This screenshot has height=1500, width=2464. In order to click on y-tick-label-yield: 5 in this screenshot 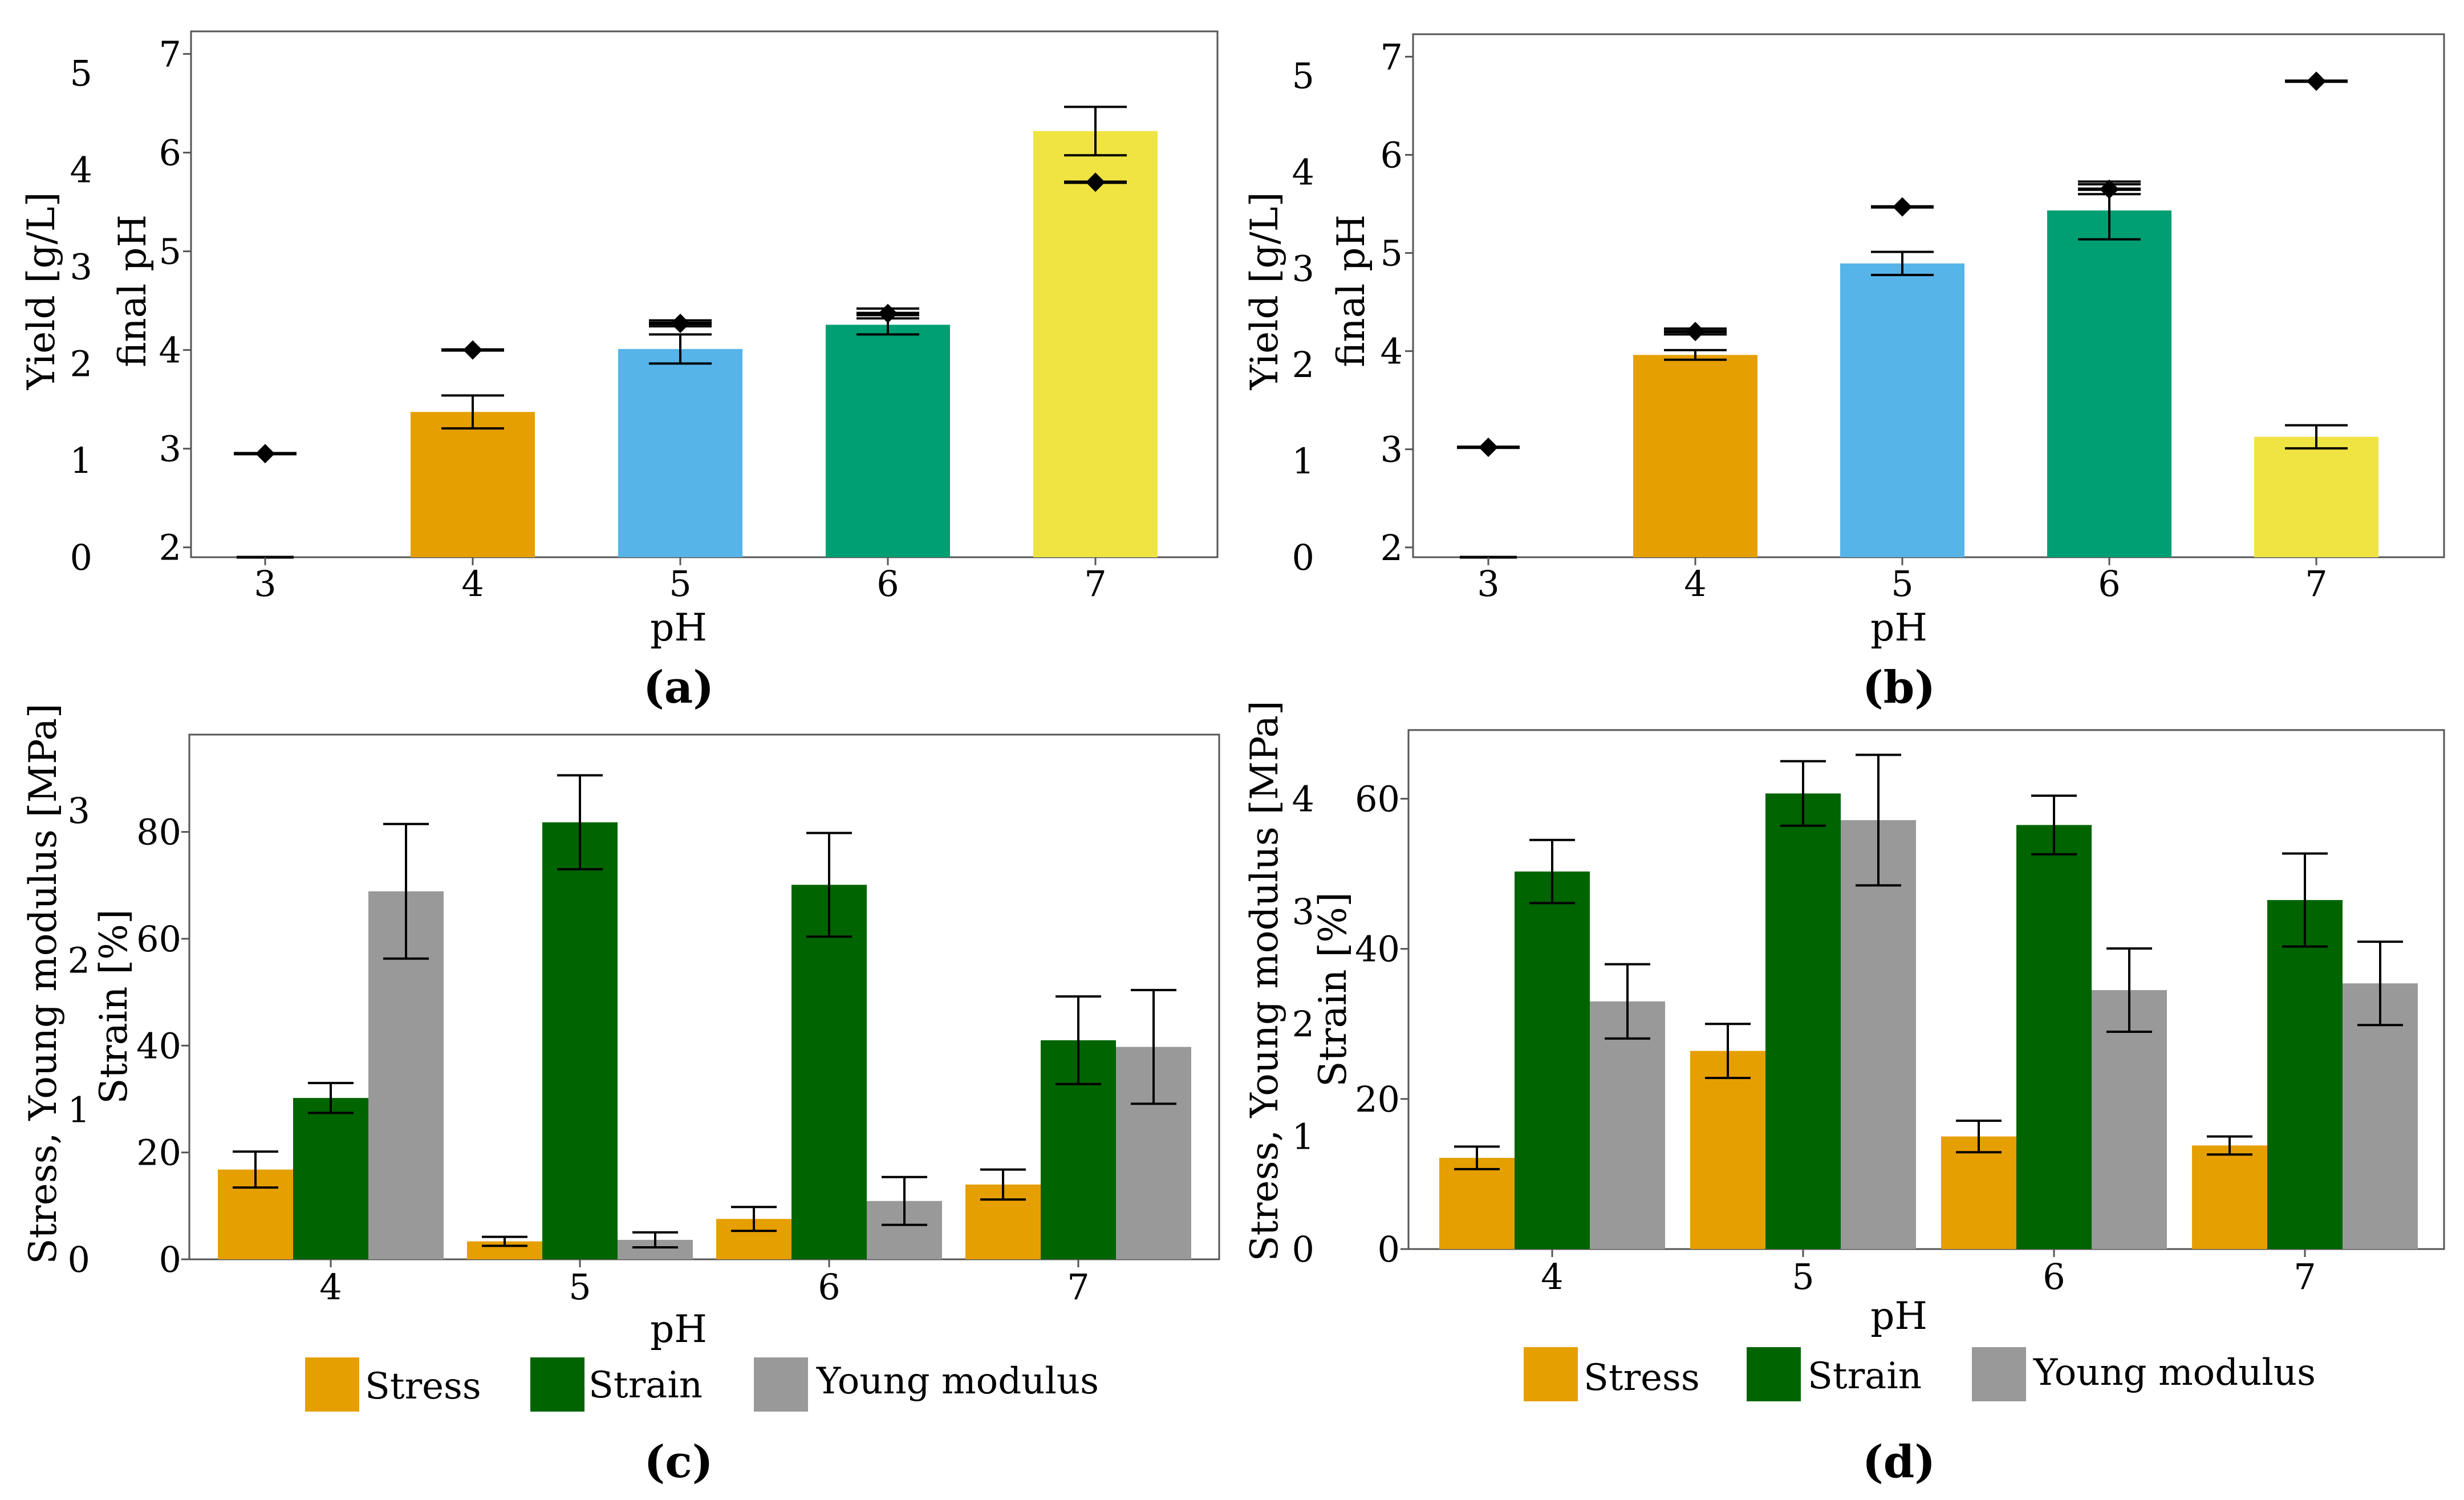, I will do `click(1303, 76)`.